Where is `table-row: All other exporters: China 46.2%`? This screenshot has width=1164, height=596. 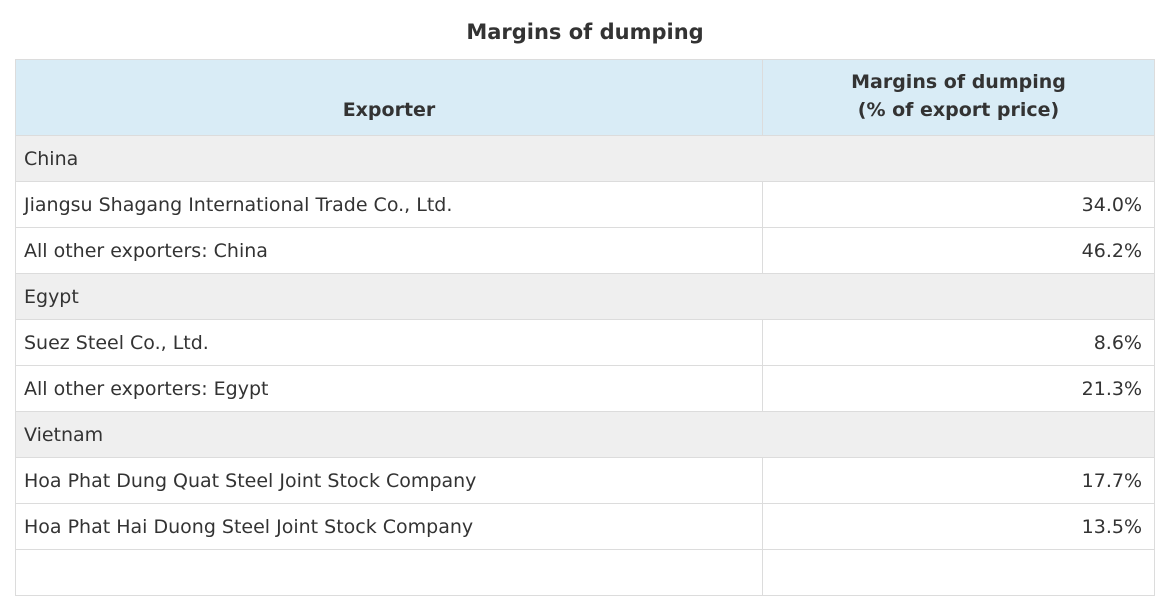
table-row: All other exporters: China 46.2% is located at coordinates (585, 250).